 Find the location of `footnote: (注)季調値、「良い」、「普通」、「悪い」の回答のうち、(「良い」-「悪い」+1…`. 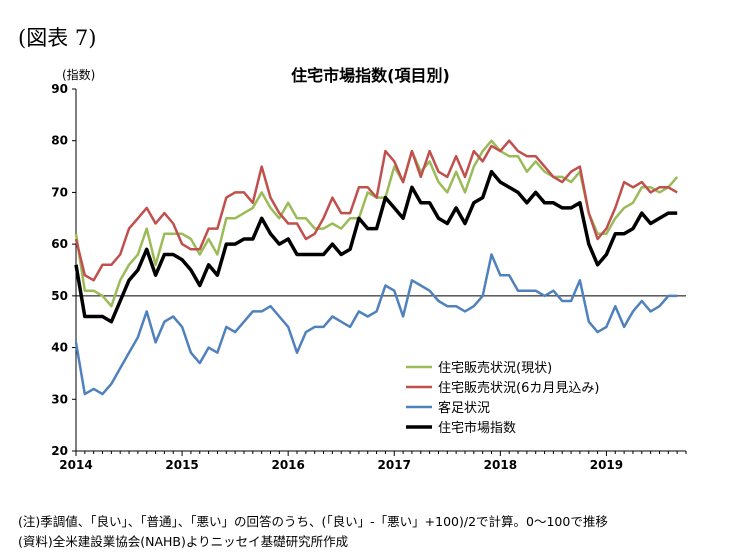

footnote: (注)季調値、「良い」、「普通」、「悪い」の回答のうち、(「良い」-「悪い」+1… is located at coordinates (313, 521).